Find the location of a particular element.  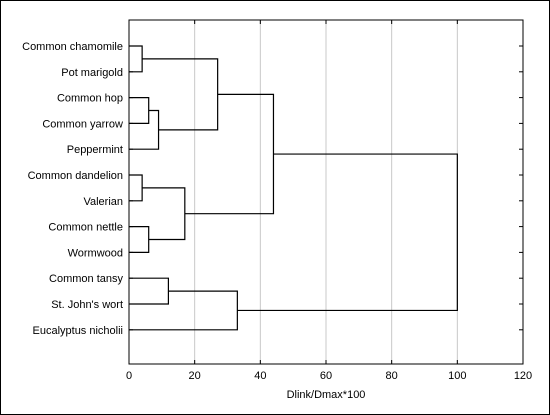

link-c4 is located at coordinates (180, 94).